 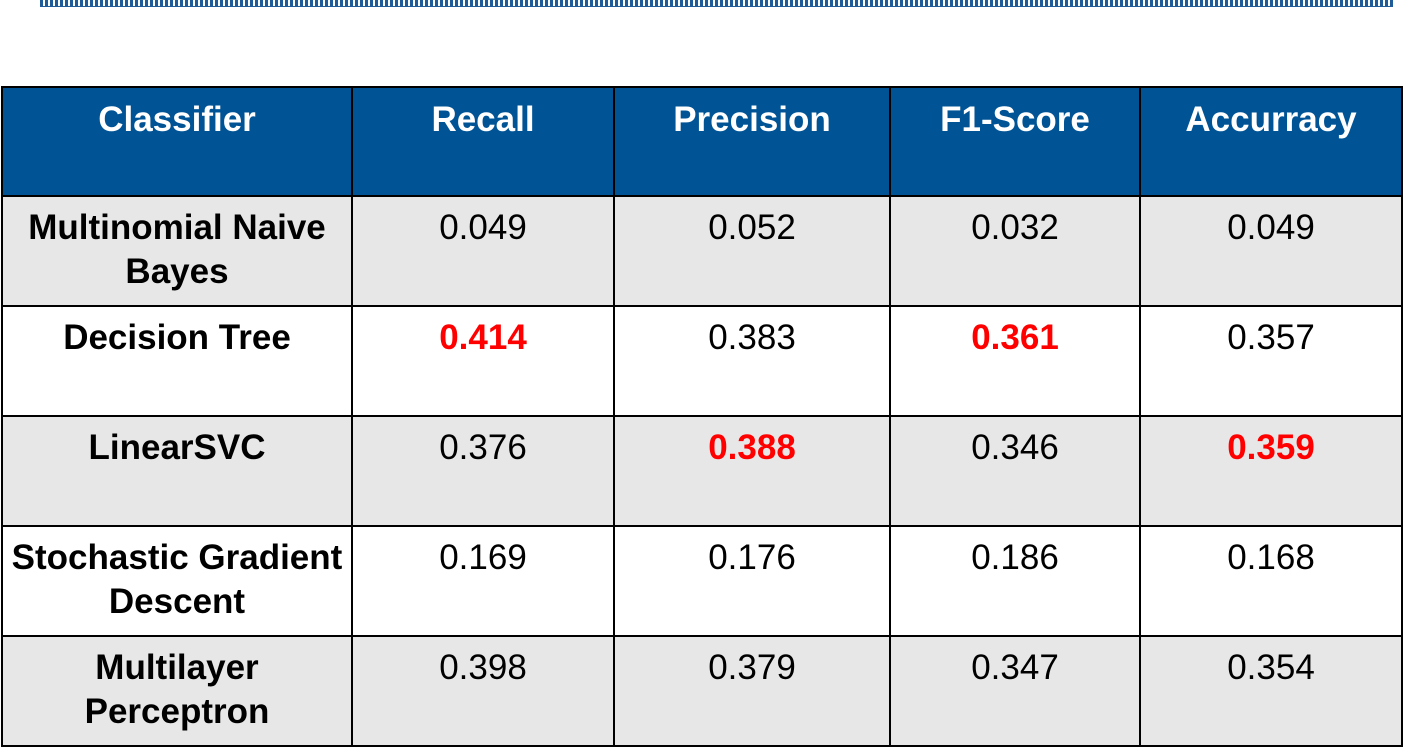 What do you see at coordinates (1015, 471) in the screenshot?
I see `f1-cell: 0.346` at bounding box center [1015, 471].